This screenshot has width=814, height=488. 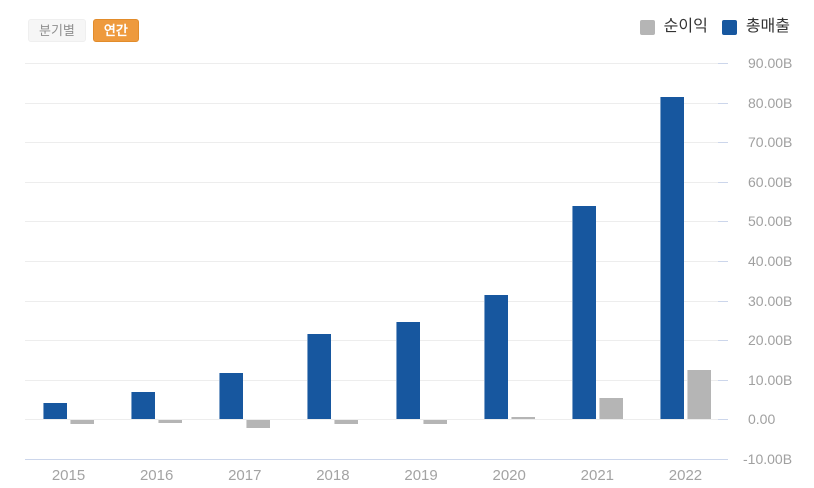 What do you see at coordinates (770, 102) in the screenshot?
I see `y-axis-label: 80.00B` at bounding box center [770, 102].